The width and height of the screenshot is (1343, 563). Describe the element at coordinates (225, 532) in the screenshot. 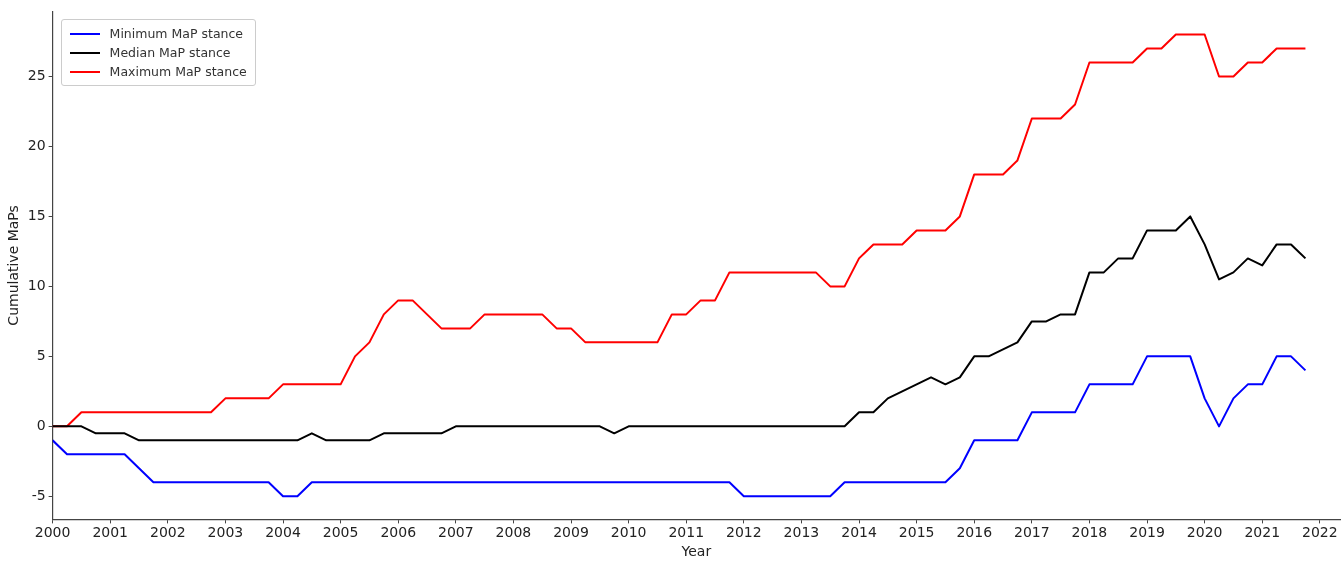

I see `x-tick-label: 2003` at that location.